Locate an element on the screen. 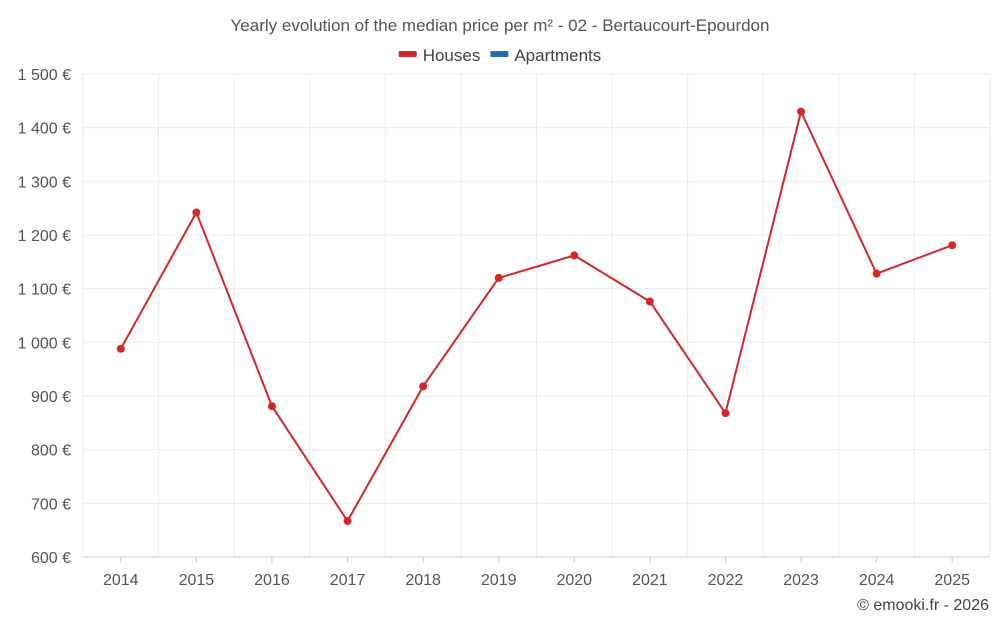 This screenshot has width=1000, height=625. data-point-houses-2019 is located at coordinates (498, 277).